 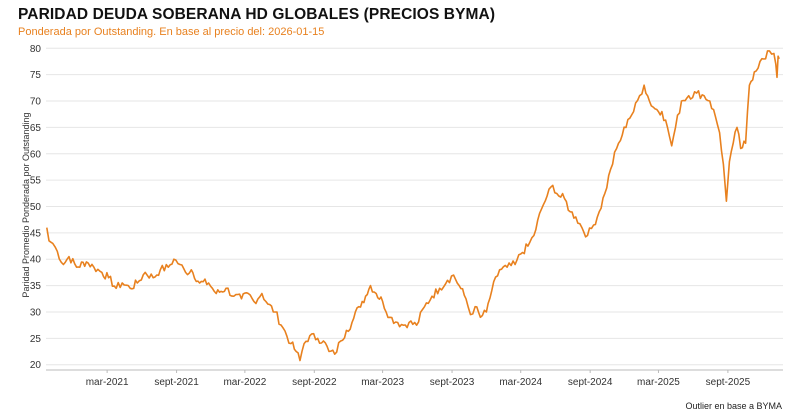 What do you see at coordinates (36, 154) in the screenshot?
I see `y-tick-label: 60` at bounding box center [36, 154].